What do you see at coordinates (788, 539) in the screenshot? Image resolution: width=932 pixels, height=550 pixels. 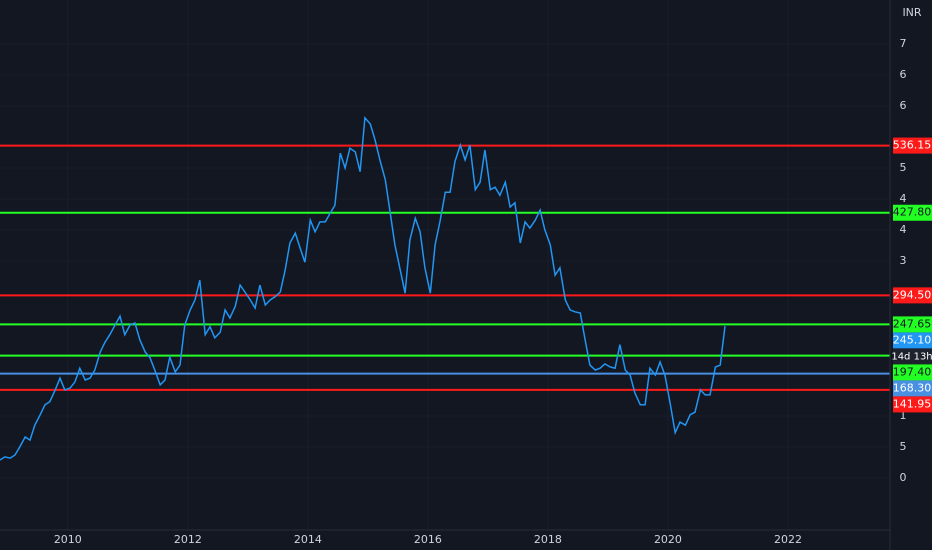 I see `x-tick-label: 2022` at bounding box center [788, 539].